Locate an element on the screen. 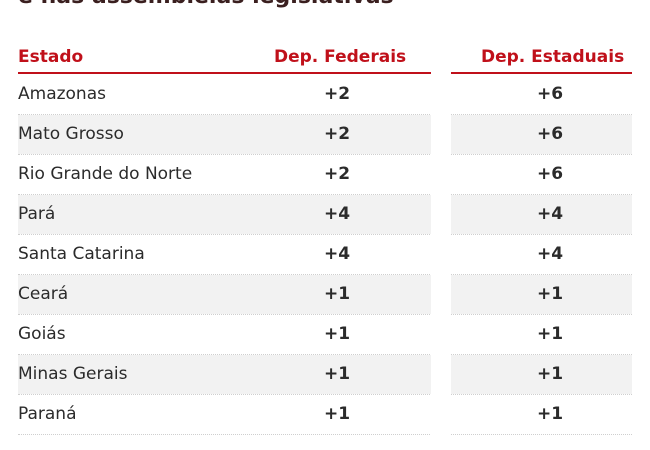  table-row: Goiás +1 +1 is located at coordinates (325, 335).